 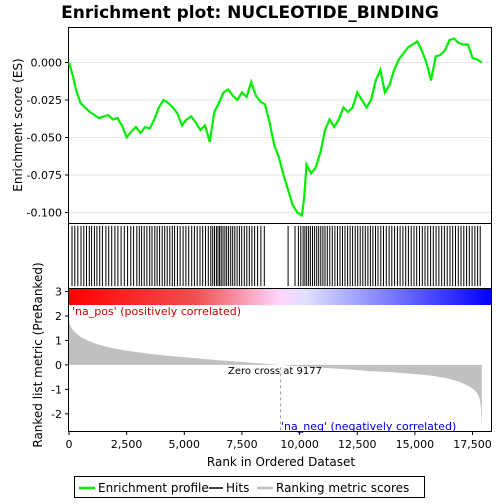 I want to click on legend-label-enrichment: Enrichment profile, so click(x=153, y=488).